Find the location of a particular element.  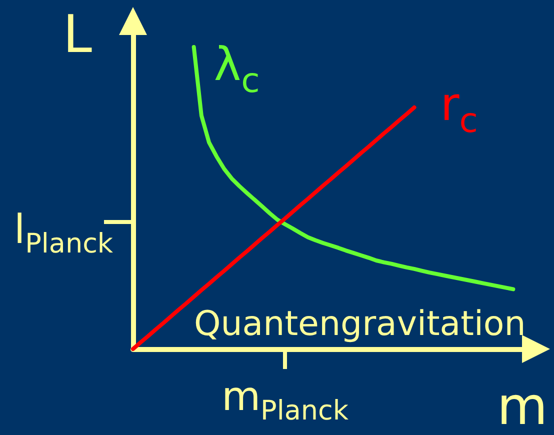

y-axis-title: L is located at coordinates (77, 35).